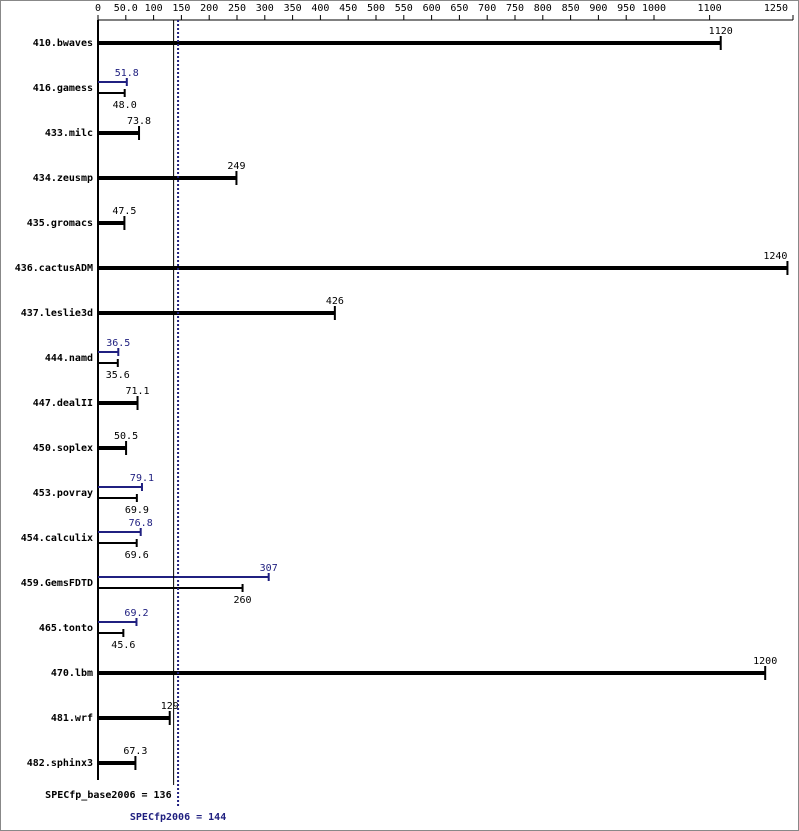 Image resolution: width=799 pixels, height=831 pixels. Describe the element at coordinates (118, 375) in the screenshot. I see `value-label: 35.6` at that location.